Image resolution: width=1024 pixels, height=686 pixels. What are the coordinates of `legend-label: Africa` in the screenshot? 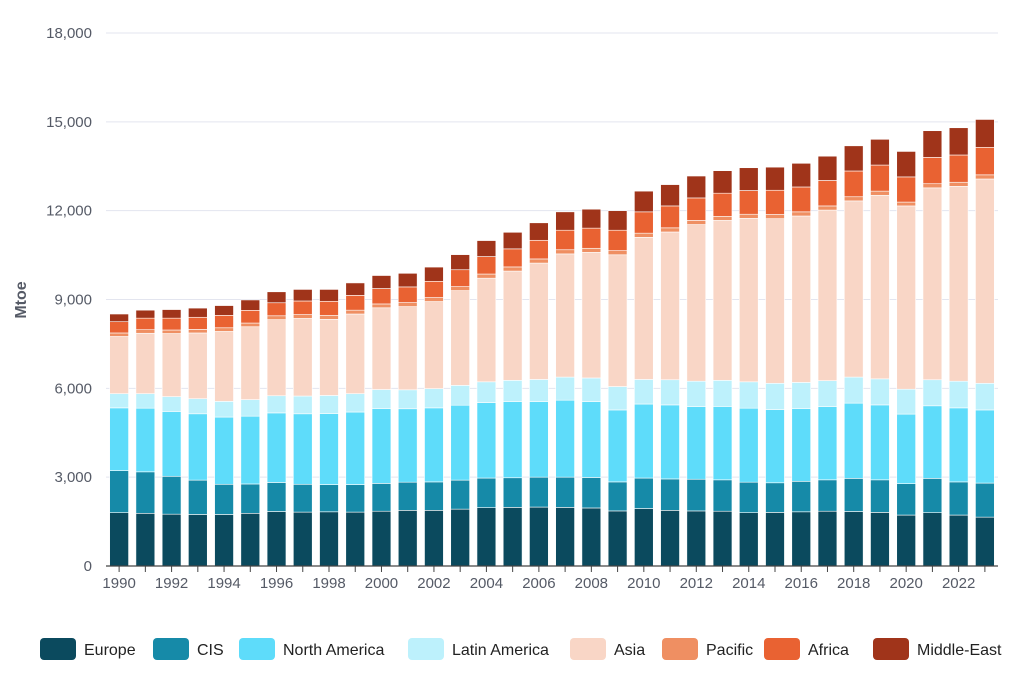 It's located at (828, 650).